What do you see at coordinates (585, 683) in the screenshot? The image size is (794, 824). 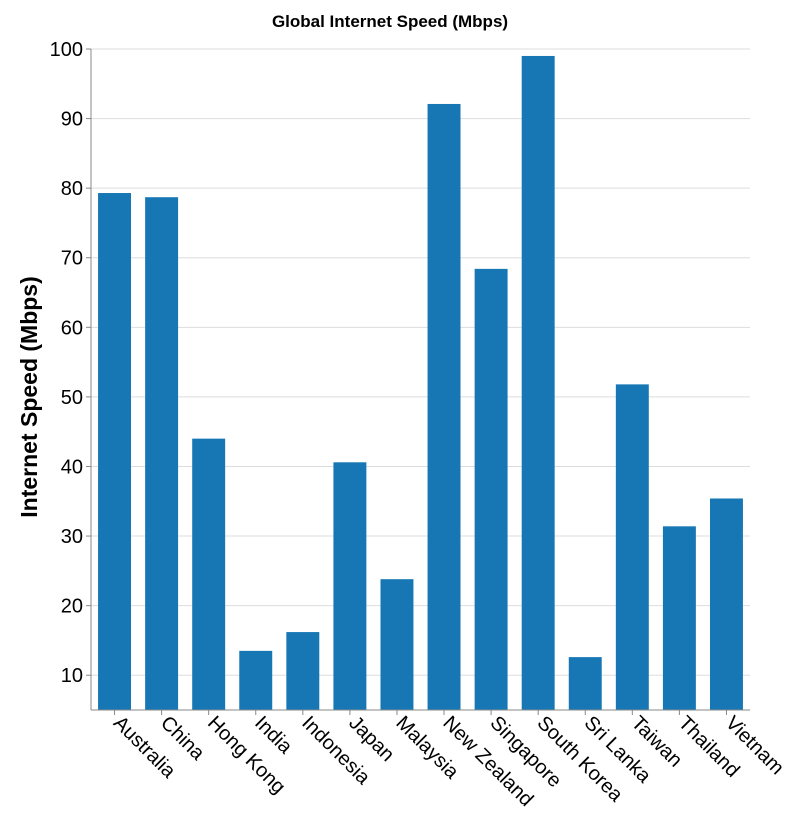 I see `bar-sri-lanka` at bounding box center [585, 683].